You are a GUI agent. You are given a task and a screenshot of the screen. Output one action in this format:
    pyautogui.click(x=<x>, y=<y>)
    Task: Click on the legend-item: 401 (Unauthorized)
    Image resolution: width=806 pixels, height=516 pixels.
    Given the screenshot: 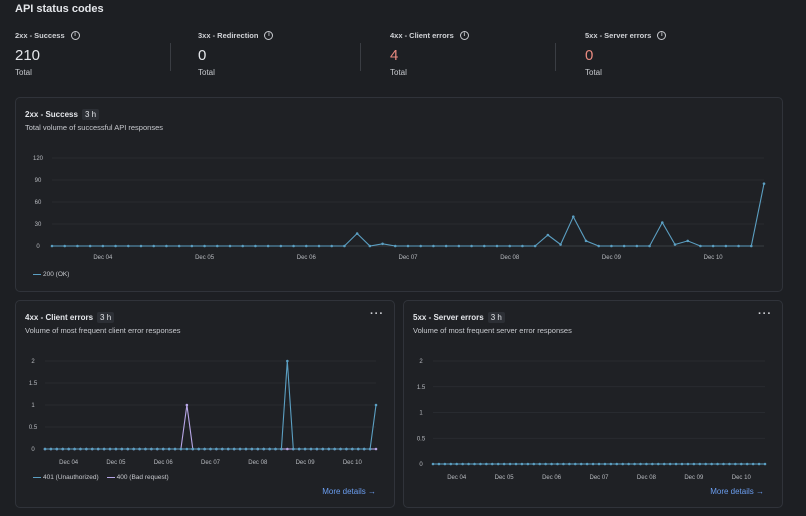 What is the action you would take?
    pyautogui.click(x=66, y=477)
    